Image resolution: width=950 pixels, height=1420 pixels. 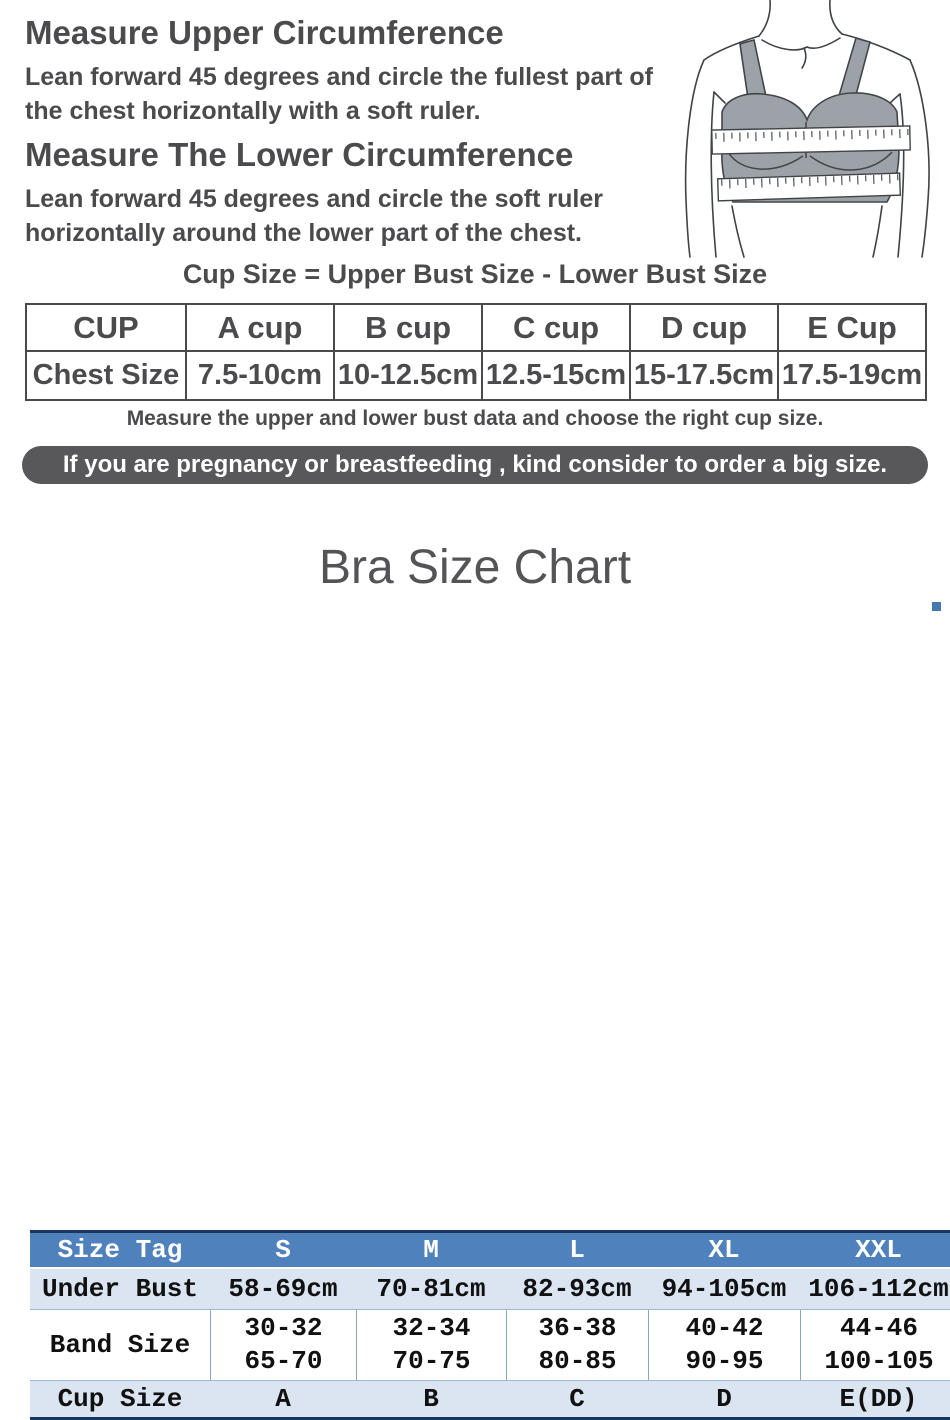 What do you see at coordinates (283, 1251) in the screenshot?
I see `size-chart-header-cell: S` at bounding box center [283, 1251].